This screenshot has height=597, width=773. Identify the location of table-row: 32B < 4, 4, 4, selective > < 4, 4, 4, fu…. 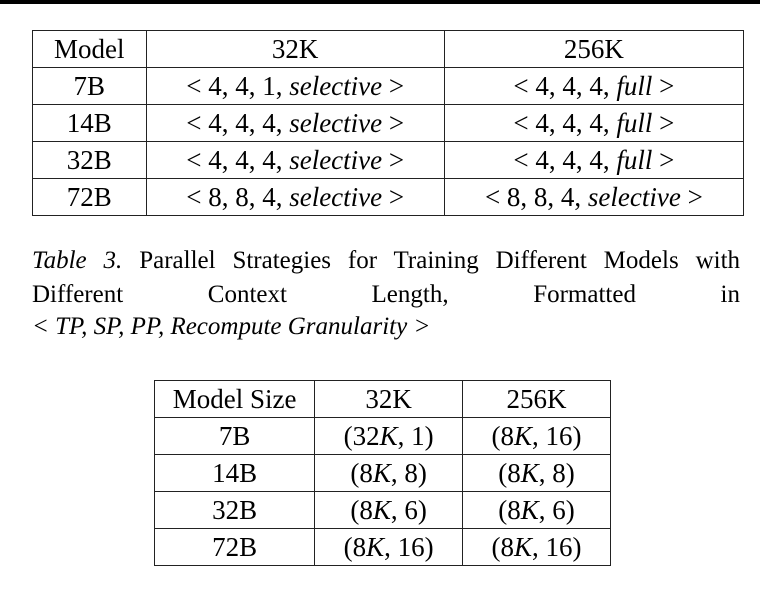
(388, 160).